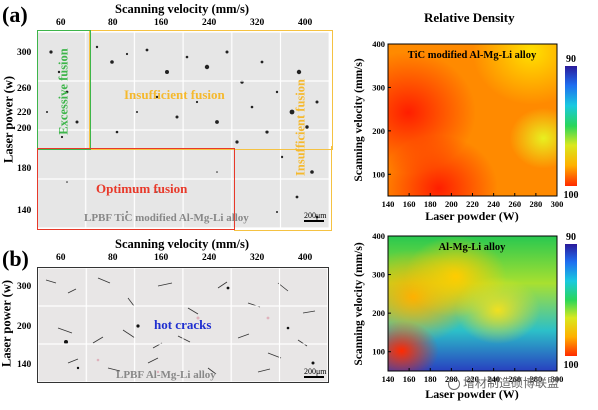 The height and width of the screenshot is (410, 598). What do you see at coordinates (472, 55) in the screenshot?
I see `map-title: TiC modified Al-Mg-Li alloy` at bounding box center [472, 55].